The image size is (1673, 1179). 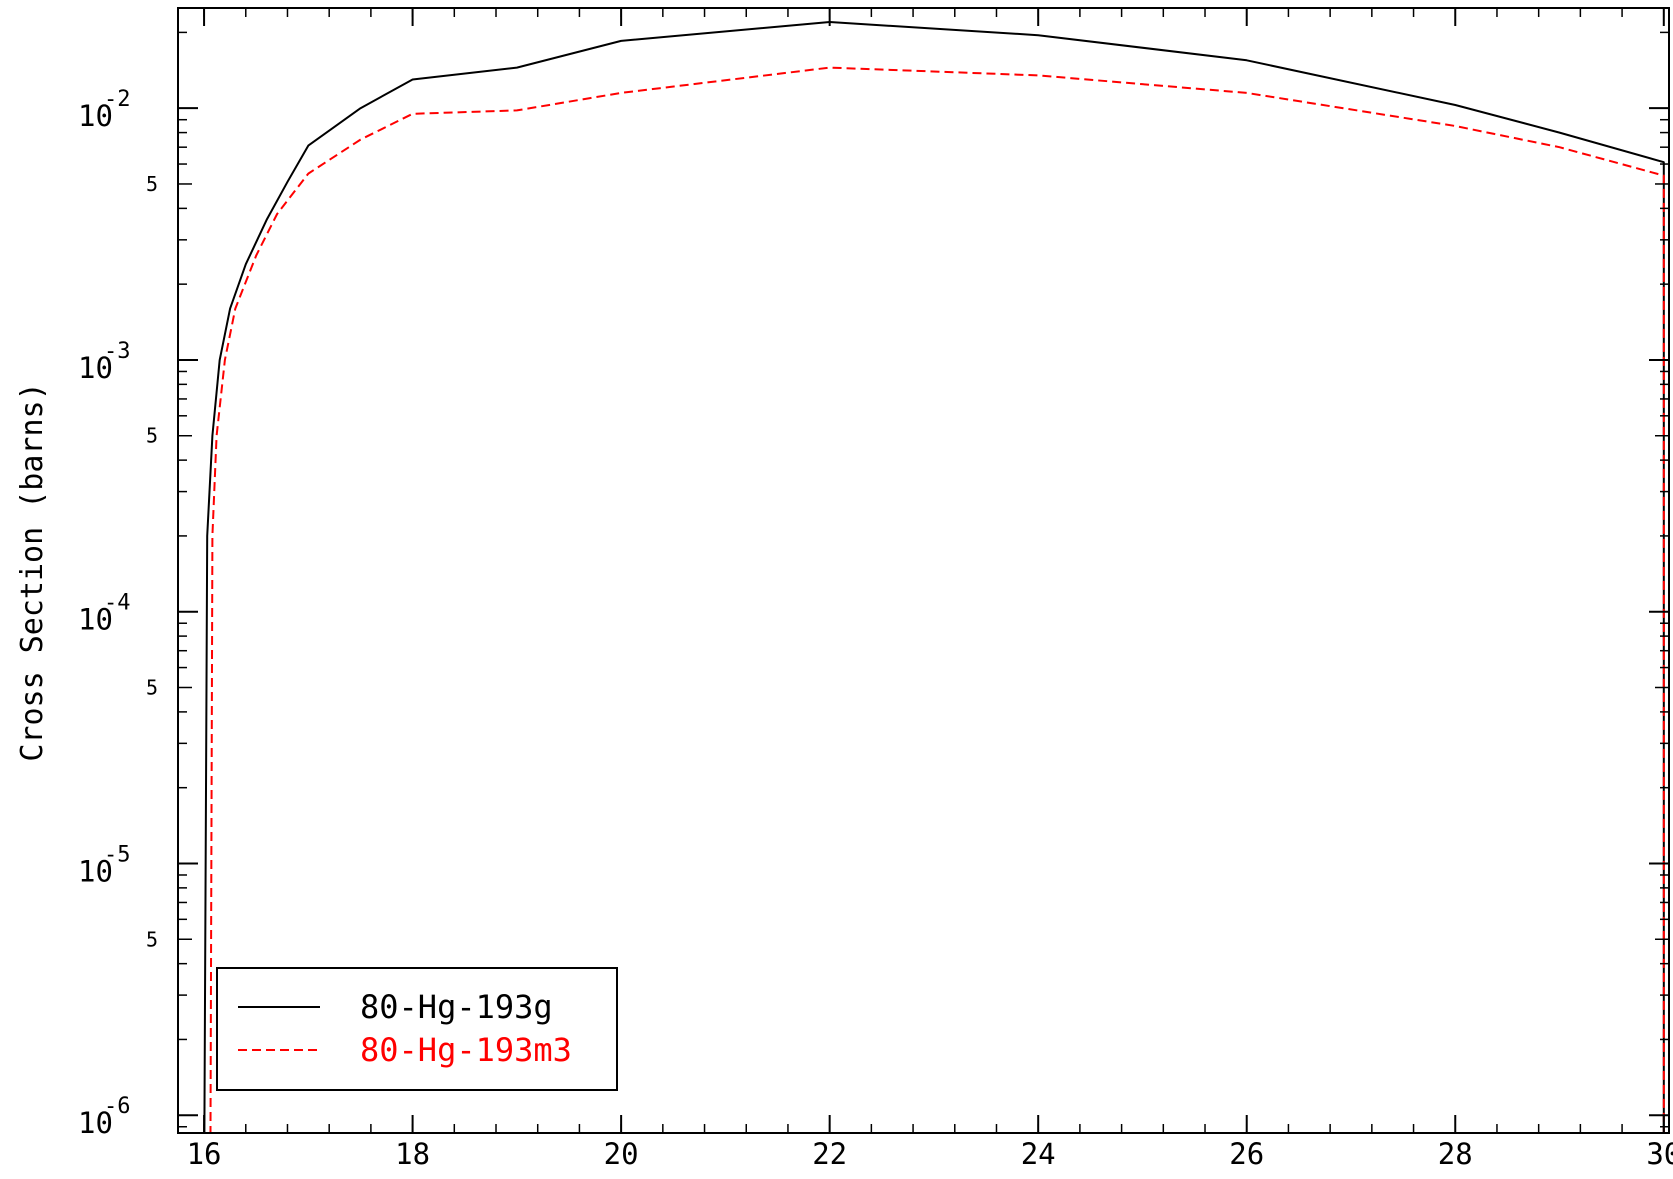 I want to click on x-tick-label: 22, so click(x=829, y=1154).